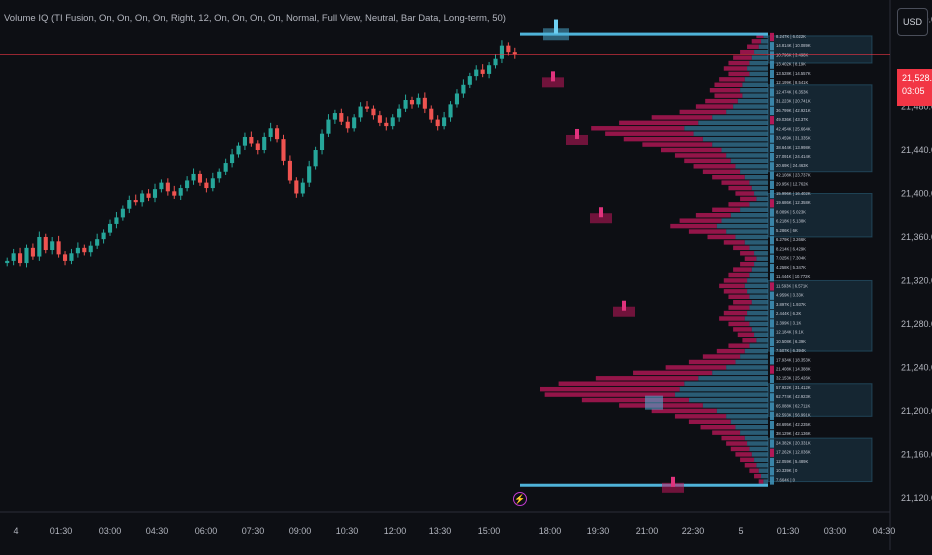 The width and height of the screenshot is (932, 555). I want to click on volume-level-label: 19.686K | 12.358K, so click(793, 202).